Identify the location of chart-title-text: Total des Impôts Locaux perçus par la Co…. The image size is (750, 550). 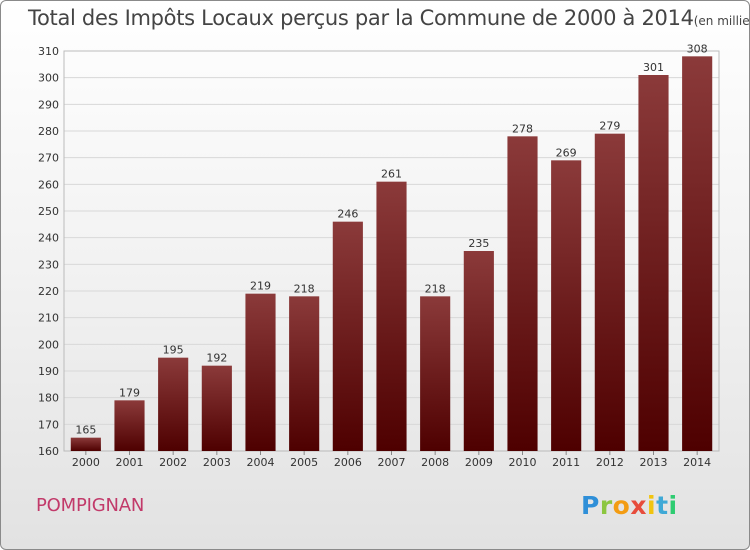
(361, 18).